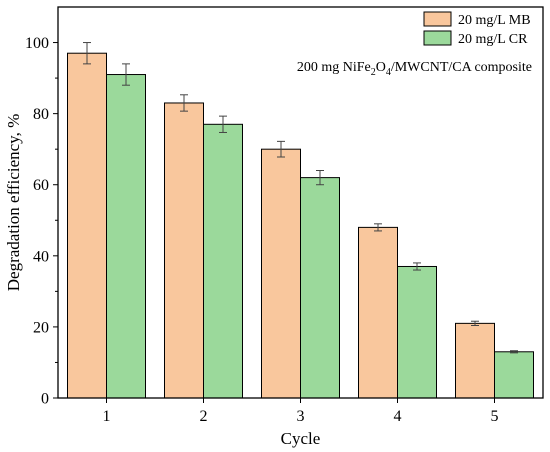 The width and height of the screenshot is (550, 452). Describe the element at coordinates (477, 29) in the screenshot. I see `legend: 20 mg/L MB 20 mg/L CR` at that location.